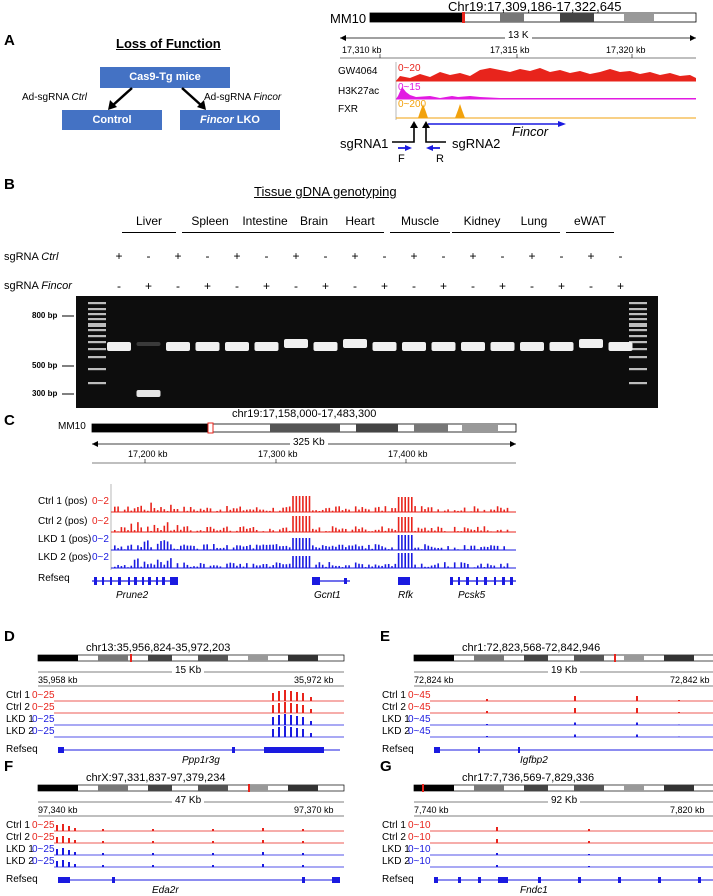 This screenshot has height=896, width=713. I want to click on track-label-panelE: Ctrl 1, so click(394, 695).